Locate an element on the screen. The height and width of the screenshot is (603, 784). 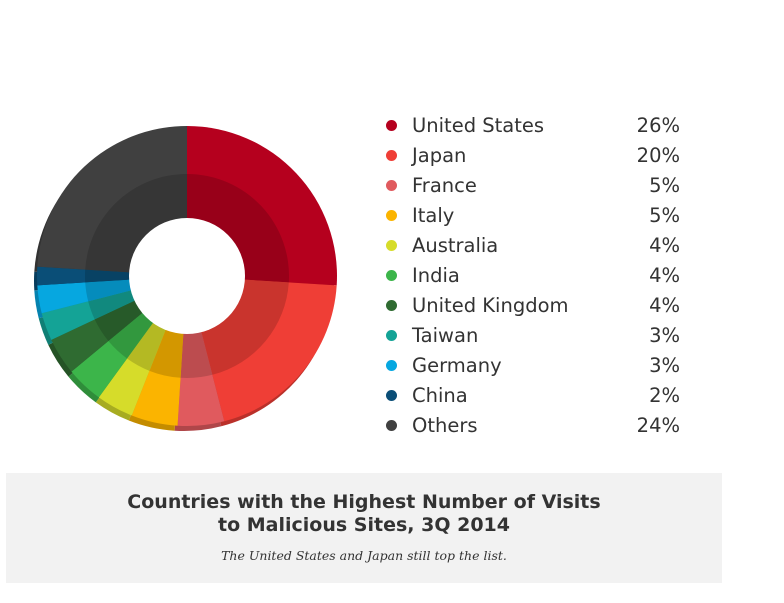
legend-marker-india is located at coordinates (391, 275).